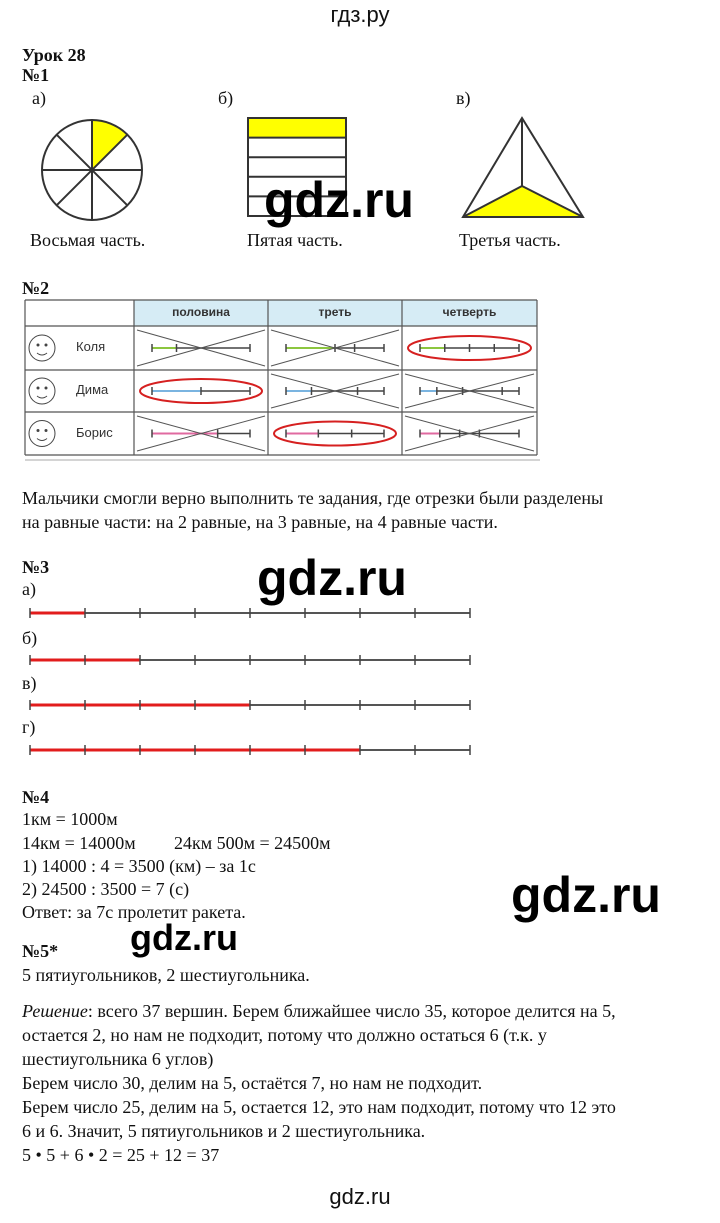 This screenshot has height=1223, width=720. What do you see at coordinates (106, 889) in the screenshot?
I see `task4-line: 2) 24500 : 3500 = 7 (с)` at bounding box center [106, 889].